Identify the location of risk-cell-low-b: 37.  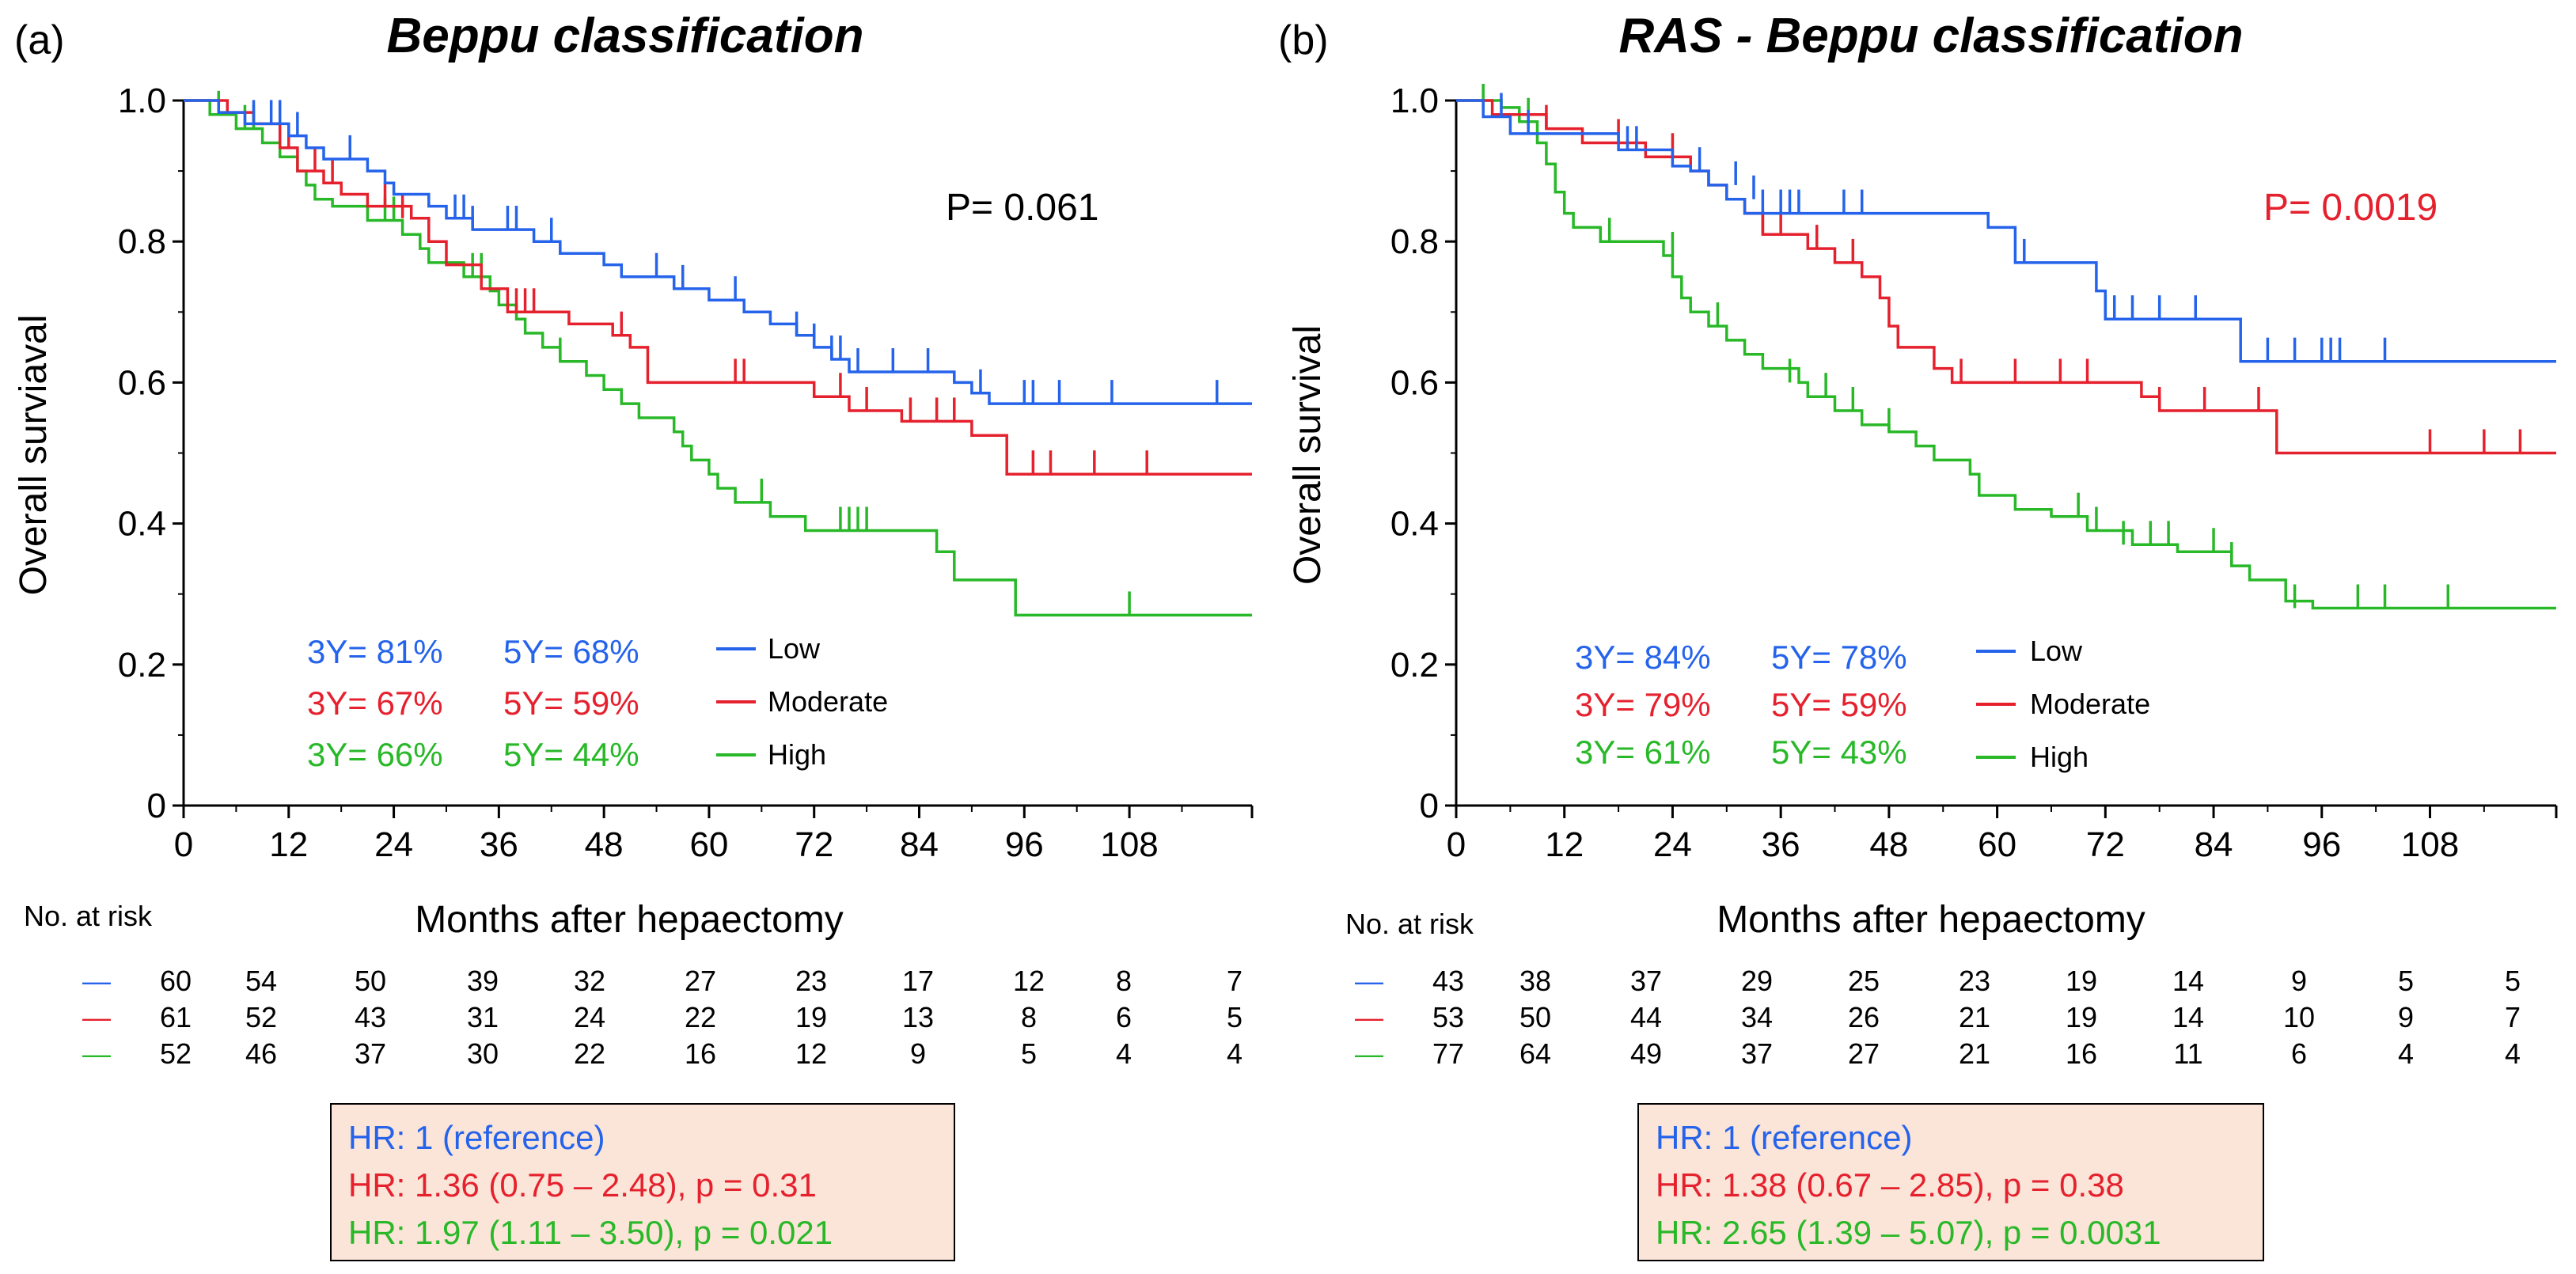
(1646, 981).